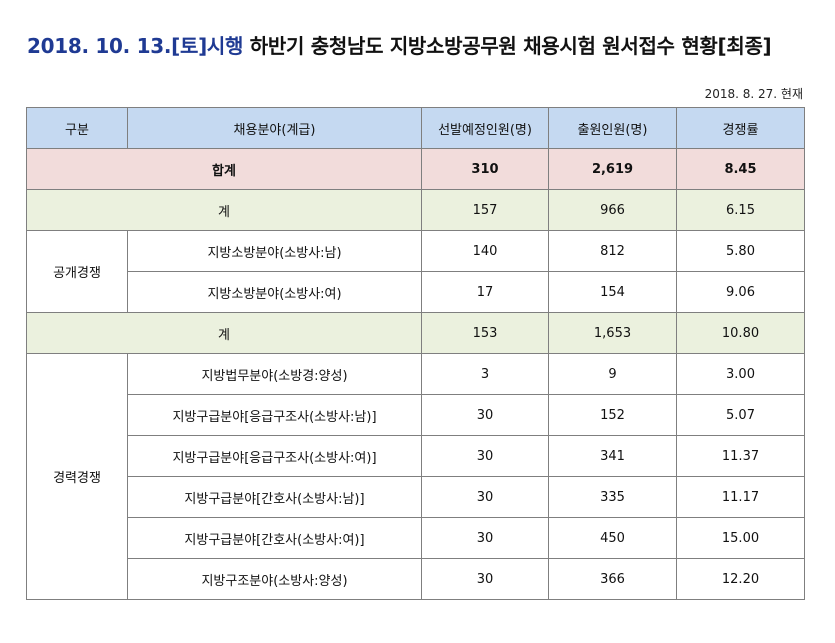  I want to click on table-row: 지방구급분야[간호사(소방사:남)] 30 335 11.17, so click(416, 497).